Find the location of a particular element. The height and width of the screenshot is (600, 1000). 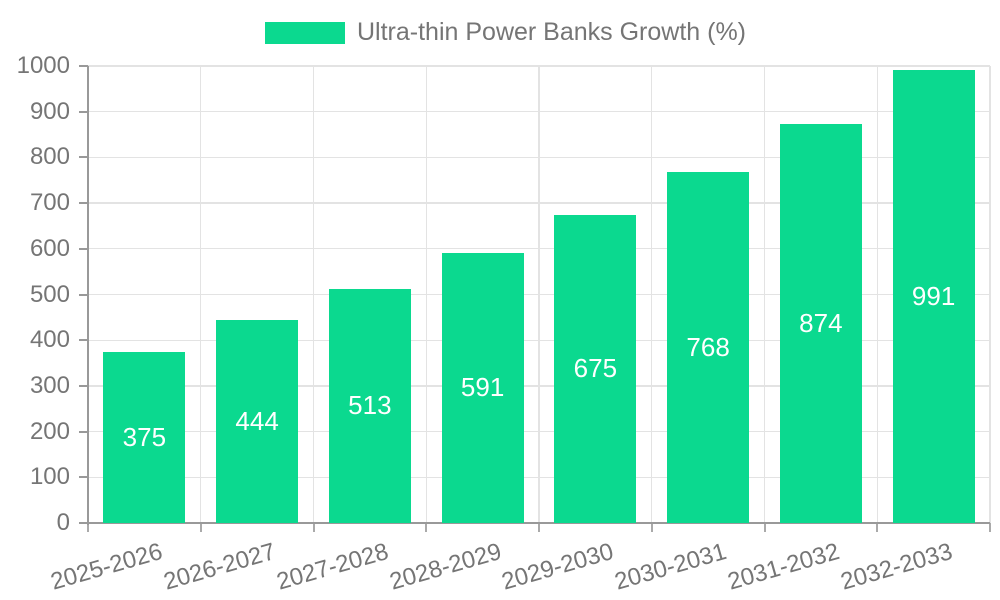

bar-value-label: 991 is located at coordinates (933, 296).